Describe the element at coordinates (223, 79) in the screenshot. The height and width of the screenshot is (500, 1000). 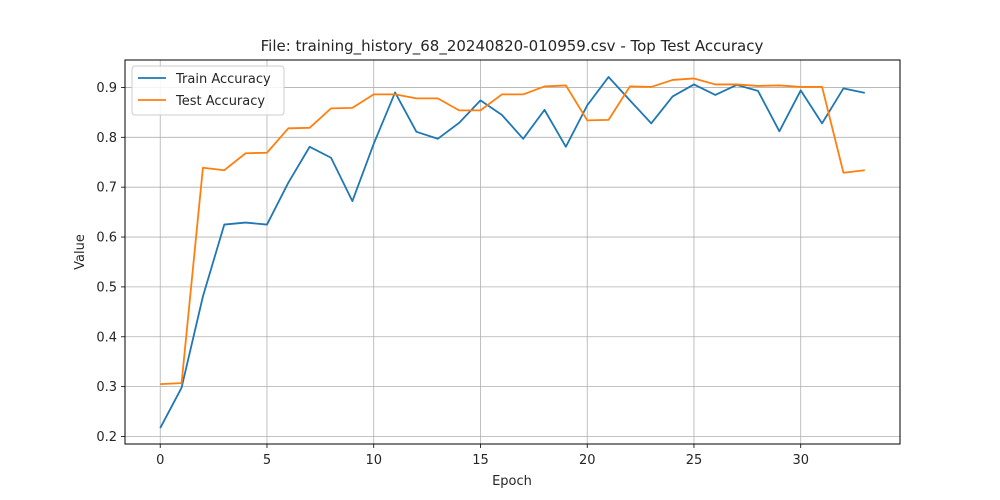
I see `legend-label-train-accuracy: Train Accuracy` at that location.